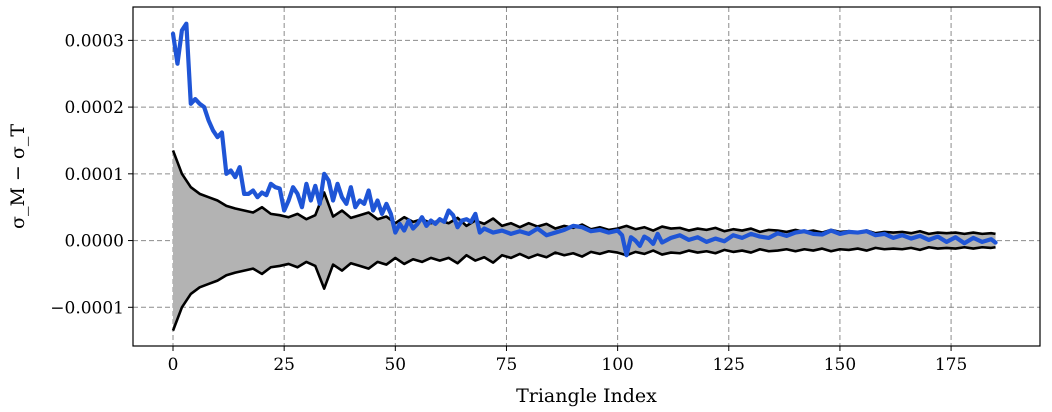  Describe the element at coordinates (729, 365) in the screenshot. I see `x-tick-label: 125` at that location.